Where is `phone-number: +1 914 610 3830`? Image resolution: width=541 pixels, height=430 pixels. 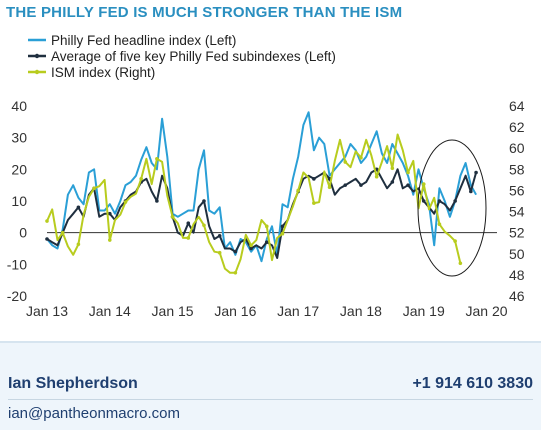
phone-number: +1 914 610 3830 is located at coordinates (472, 383).